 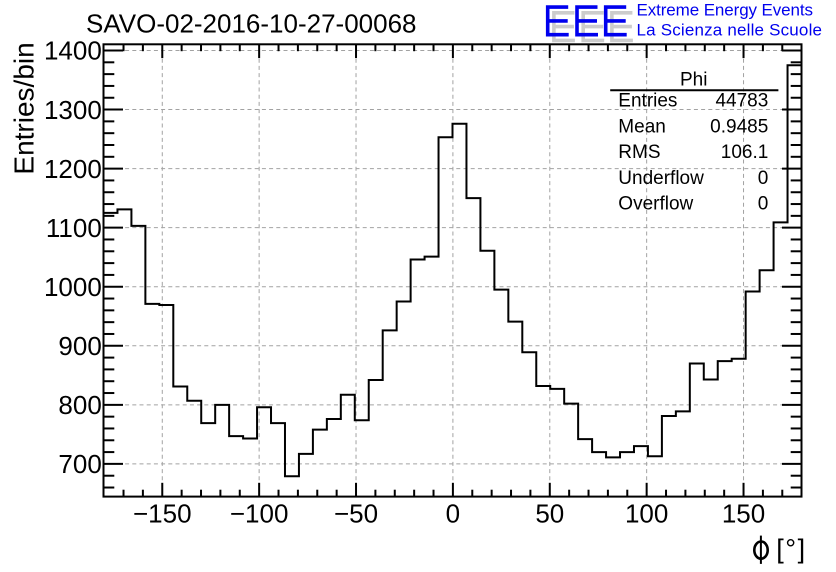 I want to click on svg-text: SAVO-02-2016-10-27-00068, so click(x=251, y=23).